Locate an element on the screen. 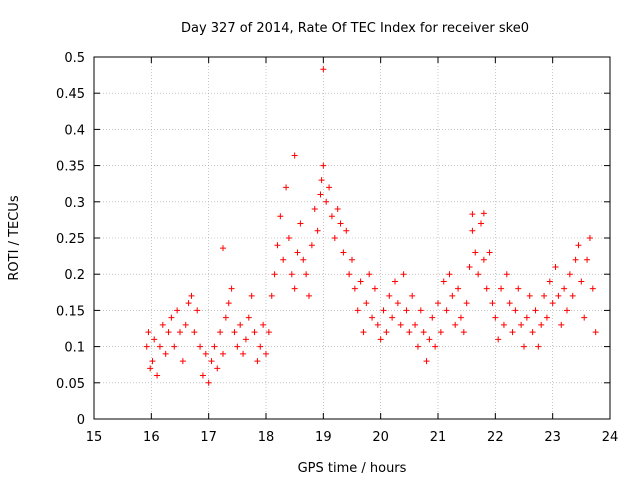  x-tick-label: 18 is located at coordinates (266, 437).